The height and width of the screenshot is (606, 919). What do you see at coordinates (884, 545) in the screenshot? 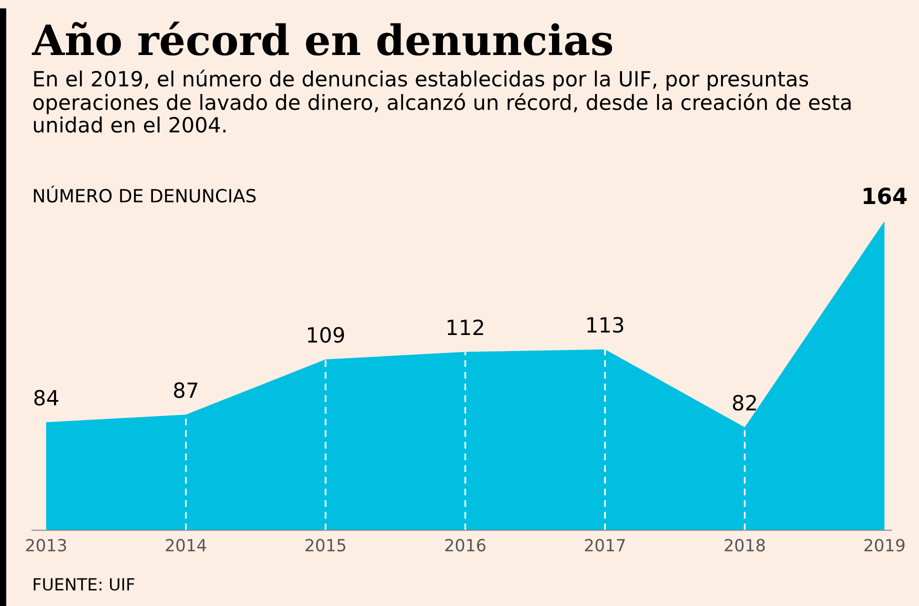
I see `x-tick-label: 2019` at bounding box center [884, 545].